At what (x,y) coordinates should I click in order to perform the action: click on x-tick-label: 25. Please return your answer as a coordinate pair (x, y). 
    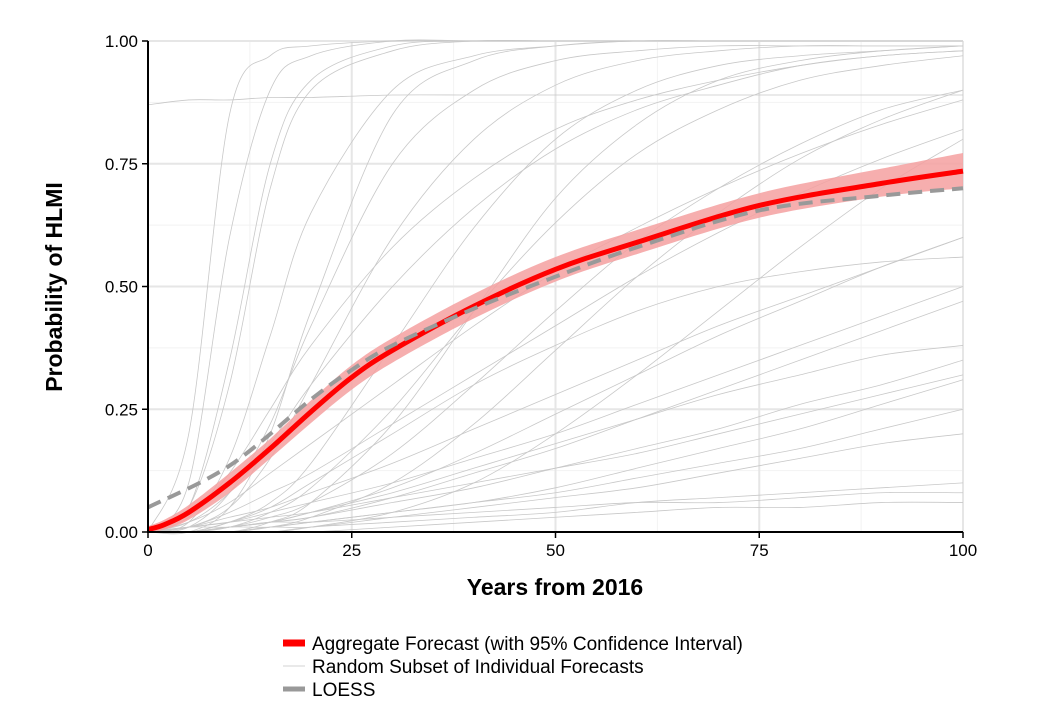
    Looking at the image, I should click on (351, 550).